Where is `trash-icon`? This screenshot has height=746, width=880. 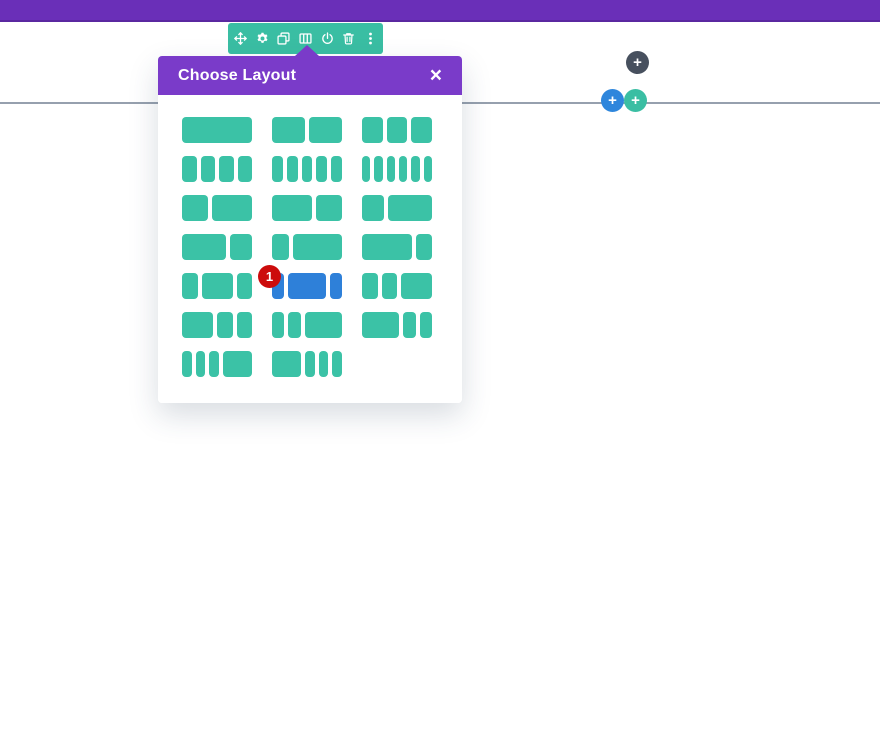 trash-icon is located at coordinates (349, 39).